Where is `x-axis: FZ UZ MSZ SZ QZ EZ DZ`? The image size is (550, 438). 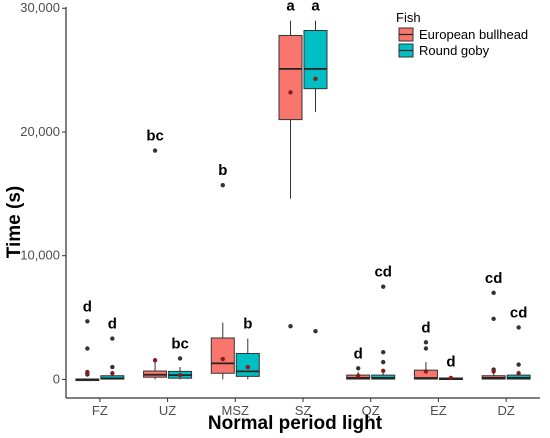
x-axis: FZ UZ MSZ SZ QZ EZ DZ is located at coordinates (303, 407).